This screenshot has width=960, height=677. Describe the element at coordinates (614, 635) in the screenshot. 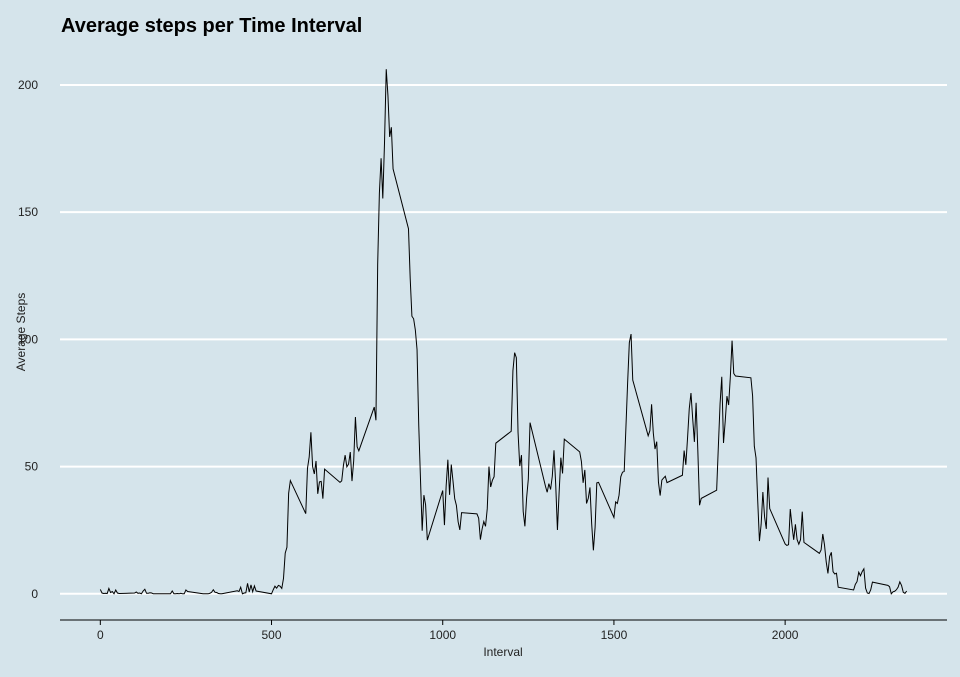

I see `x-tick-label: 1500` at that location.